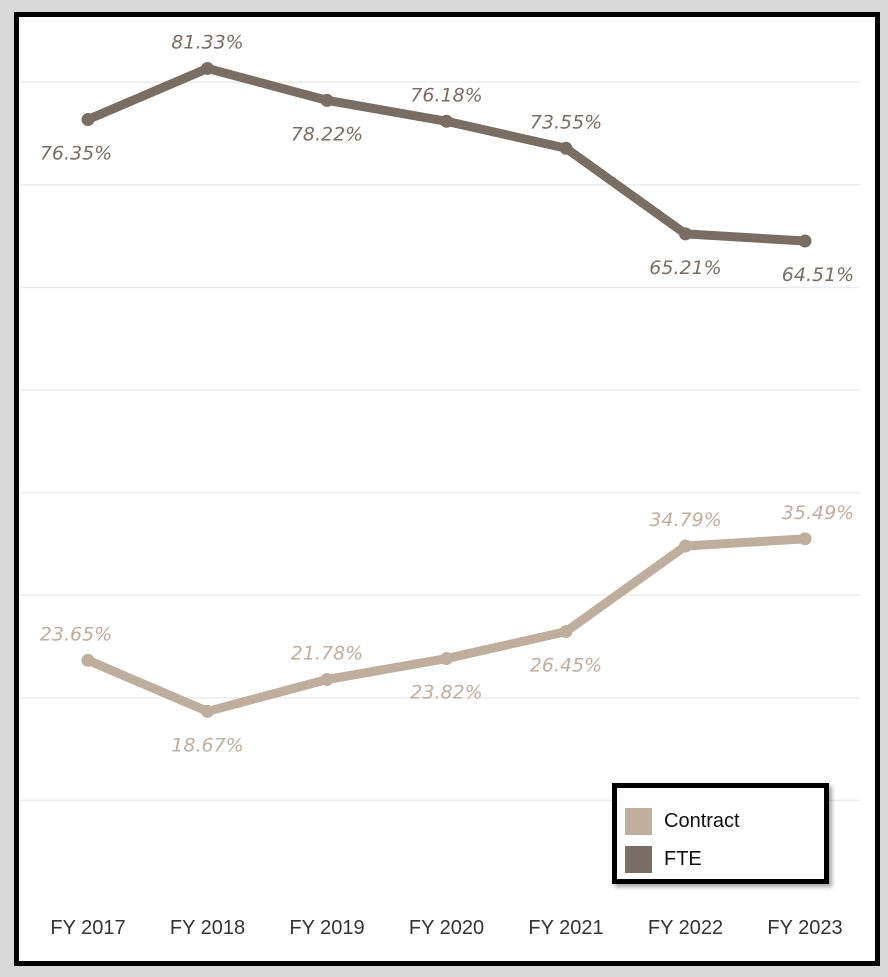 The height and width of the screenshot is (977, 888). Describe the element at coordinates (818, 513) in the screenshot. I see `data-label-contract: 35.49%` at that location.